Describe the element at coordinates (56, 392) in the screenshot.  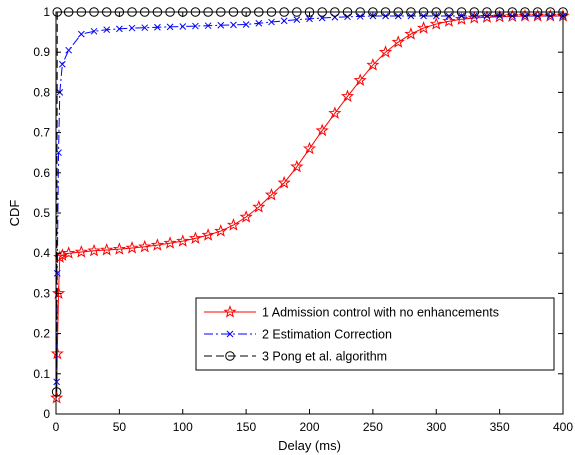
I see `series-3-point` at that location.